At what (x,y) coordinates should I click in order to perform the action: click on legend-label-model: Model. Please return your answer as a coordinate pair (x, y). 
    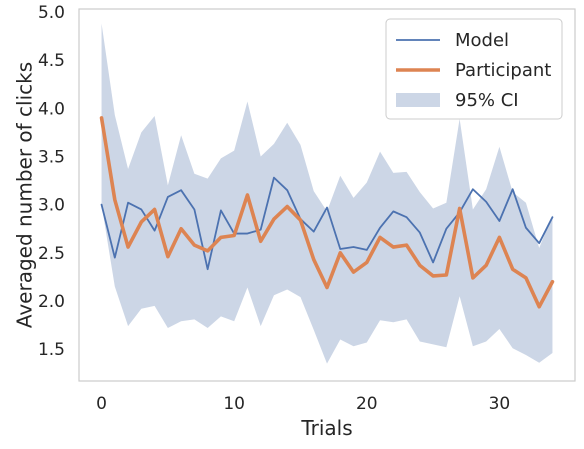
    Looking at the image, I should click on (482, 40).